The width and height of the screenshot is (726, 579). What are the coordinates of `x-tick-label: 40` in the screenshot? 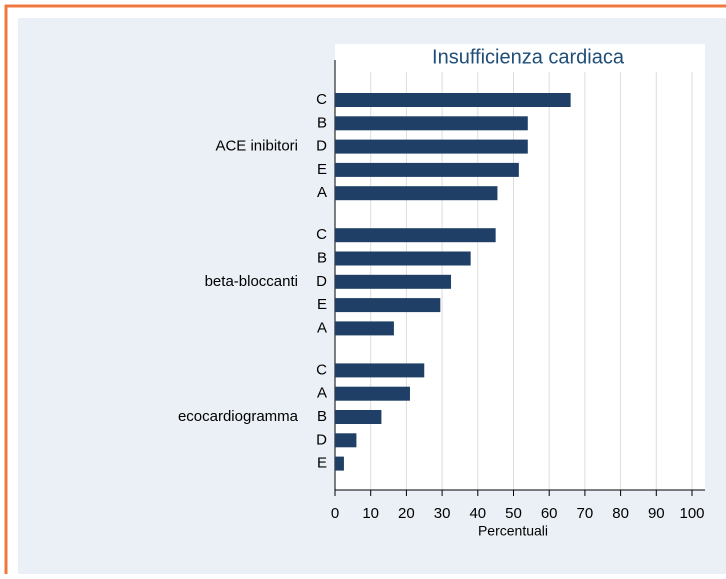 It's located at (477, 513).